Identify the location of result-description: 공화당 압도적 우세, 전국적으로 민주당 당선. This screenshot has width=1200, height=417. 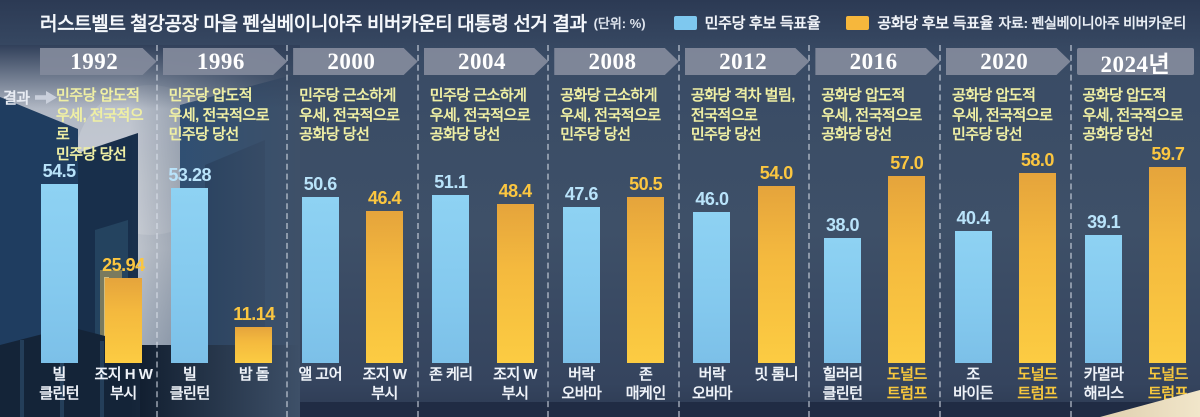
(1002, 115).